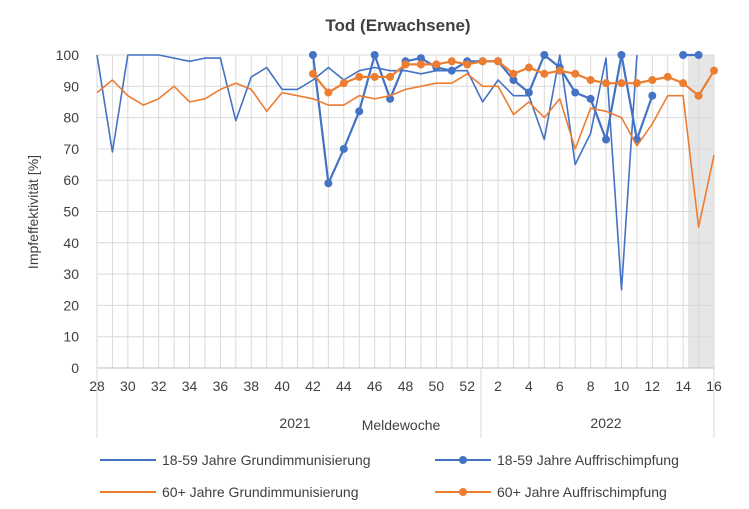 The height and width of the screenshot is (509, 749). I want to click on x-tick-label: 46, so click(375, 386).